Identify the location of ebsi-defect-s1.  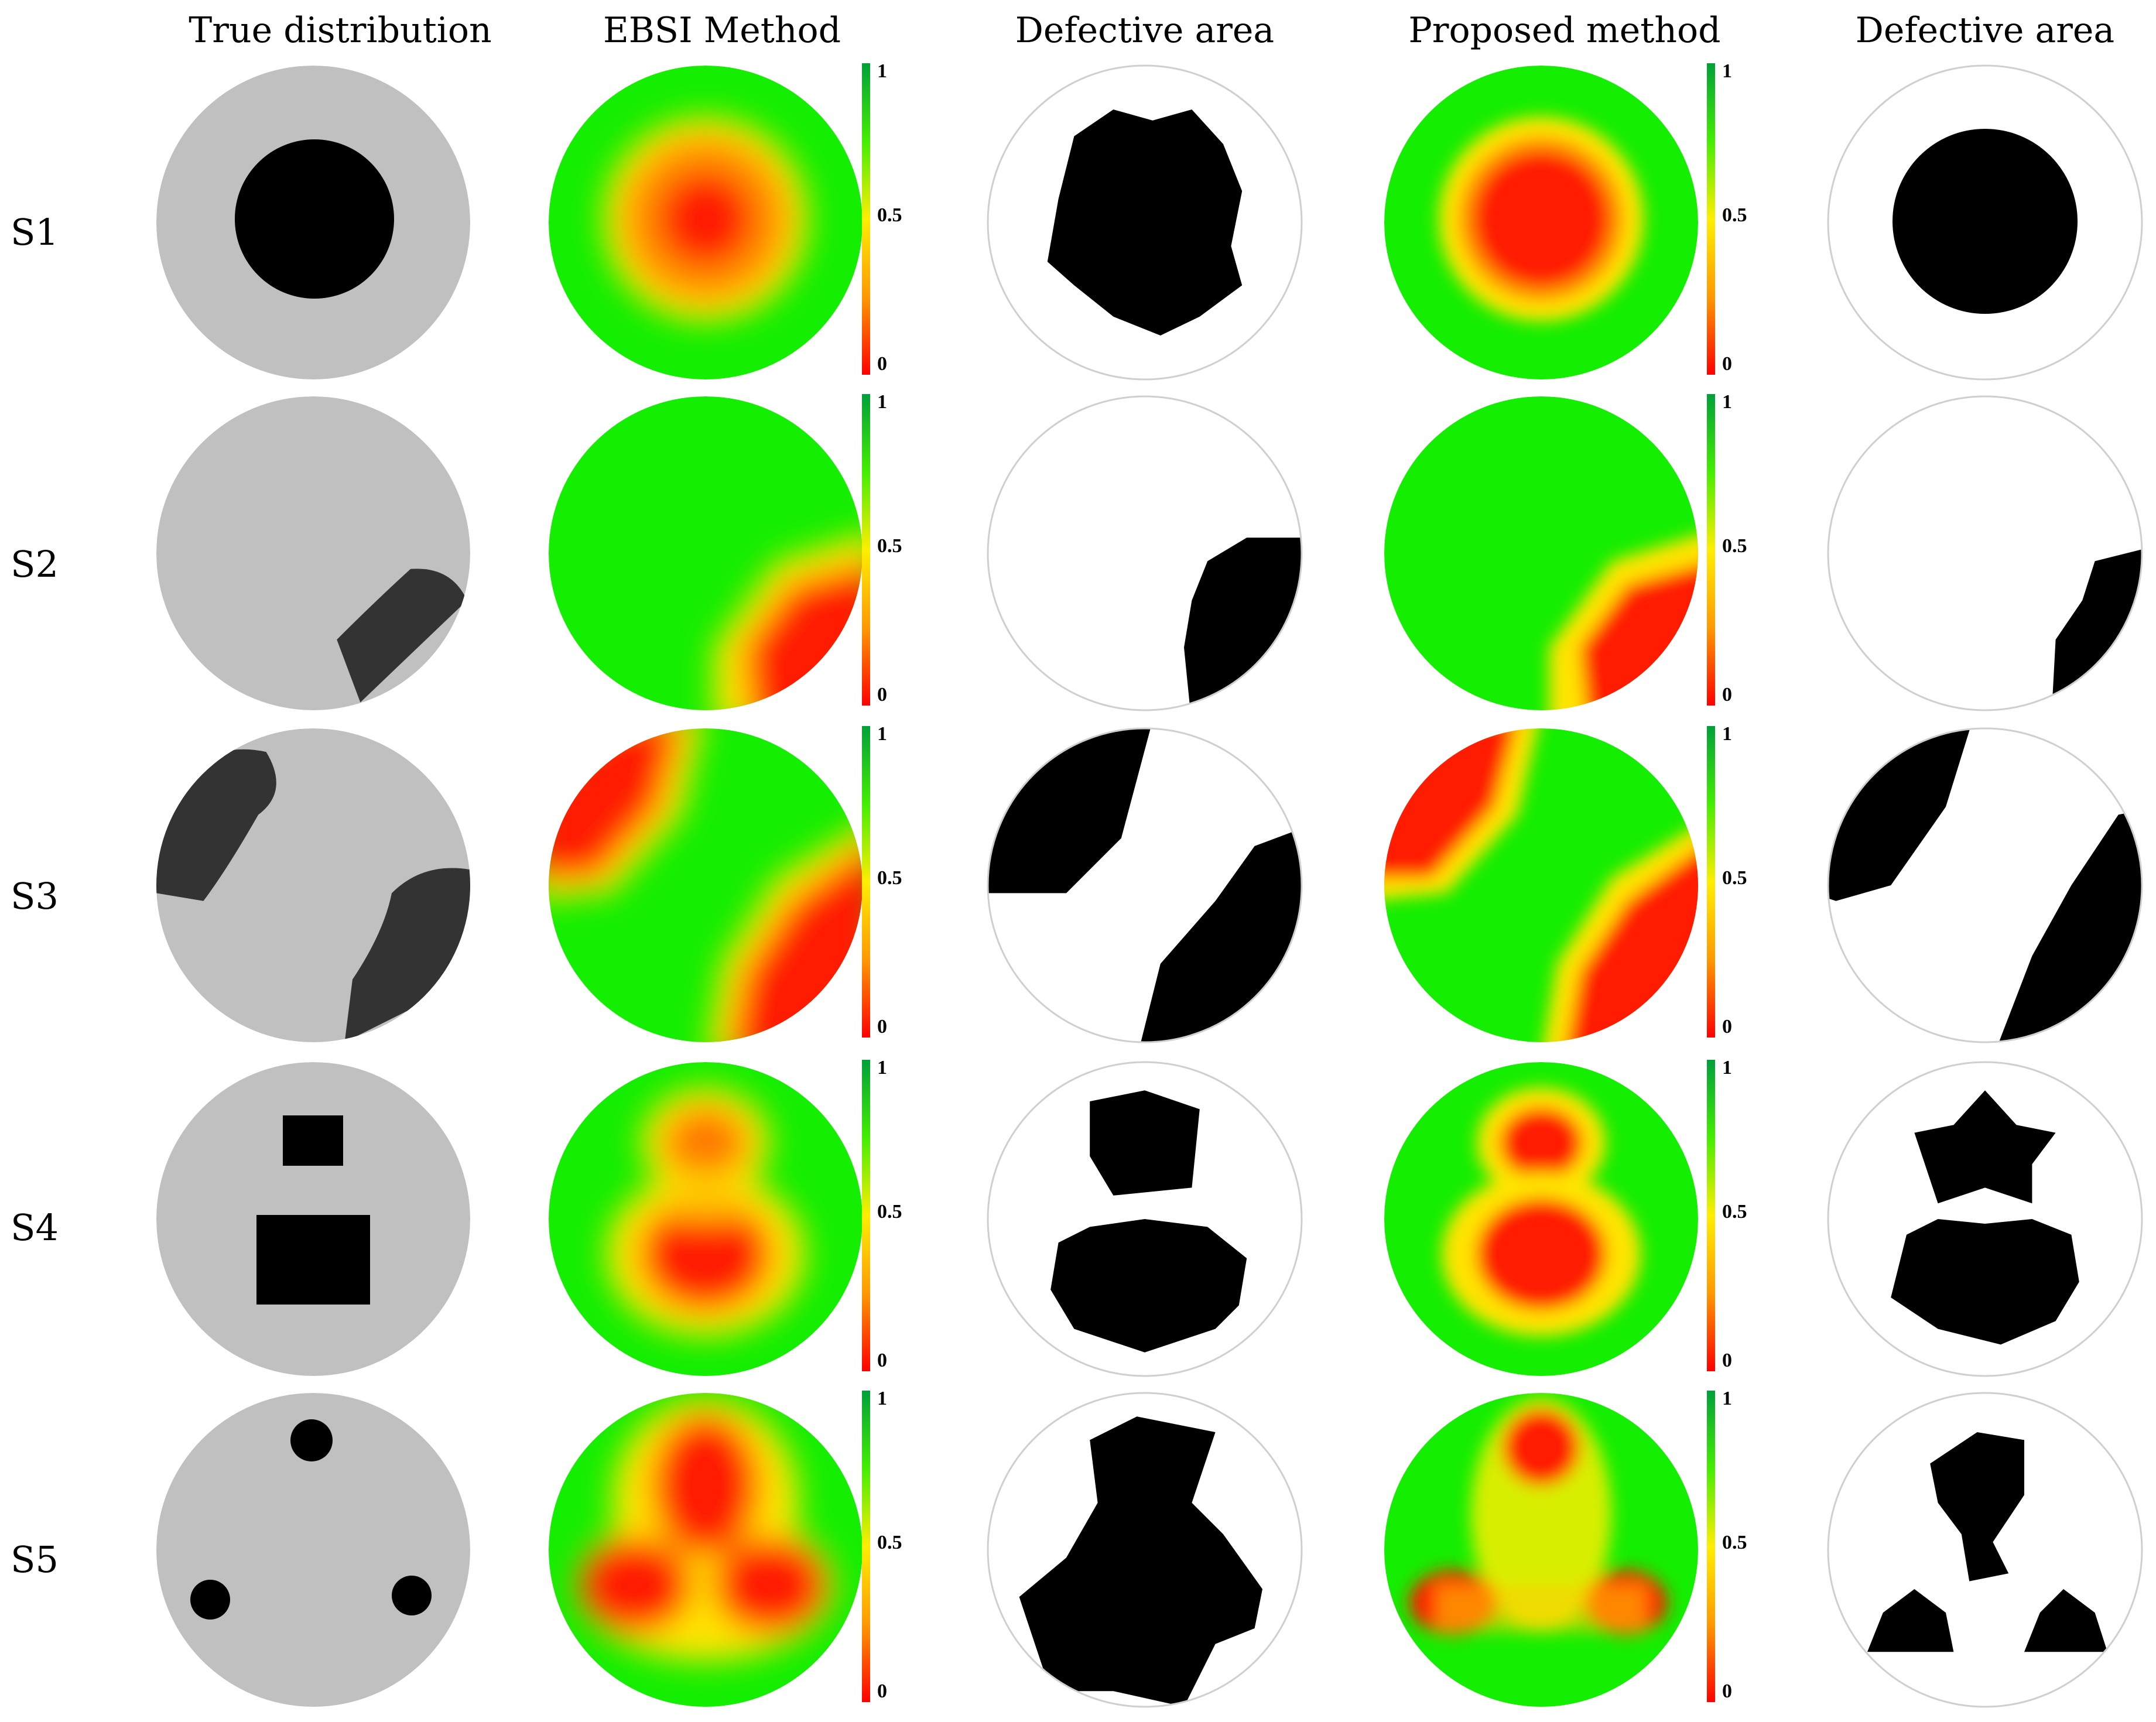
(1145, 222).